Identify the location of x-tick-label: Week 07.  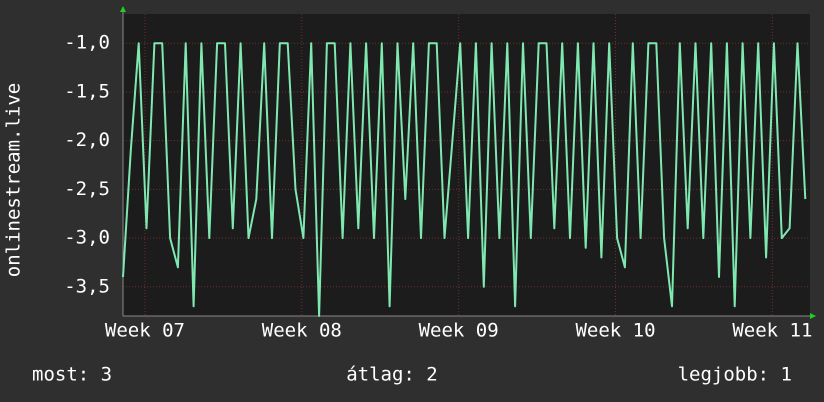
(145, 331).